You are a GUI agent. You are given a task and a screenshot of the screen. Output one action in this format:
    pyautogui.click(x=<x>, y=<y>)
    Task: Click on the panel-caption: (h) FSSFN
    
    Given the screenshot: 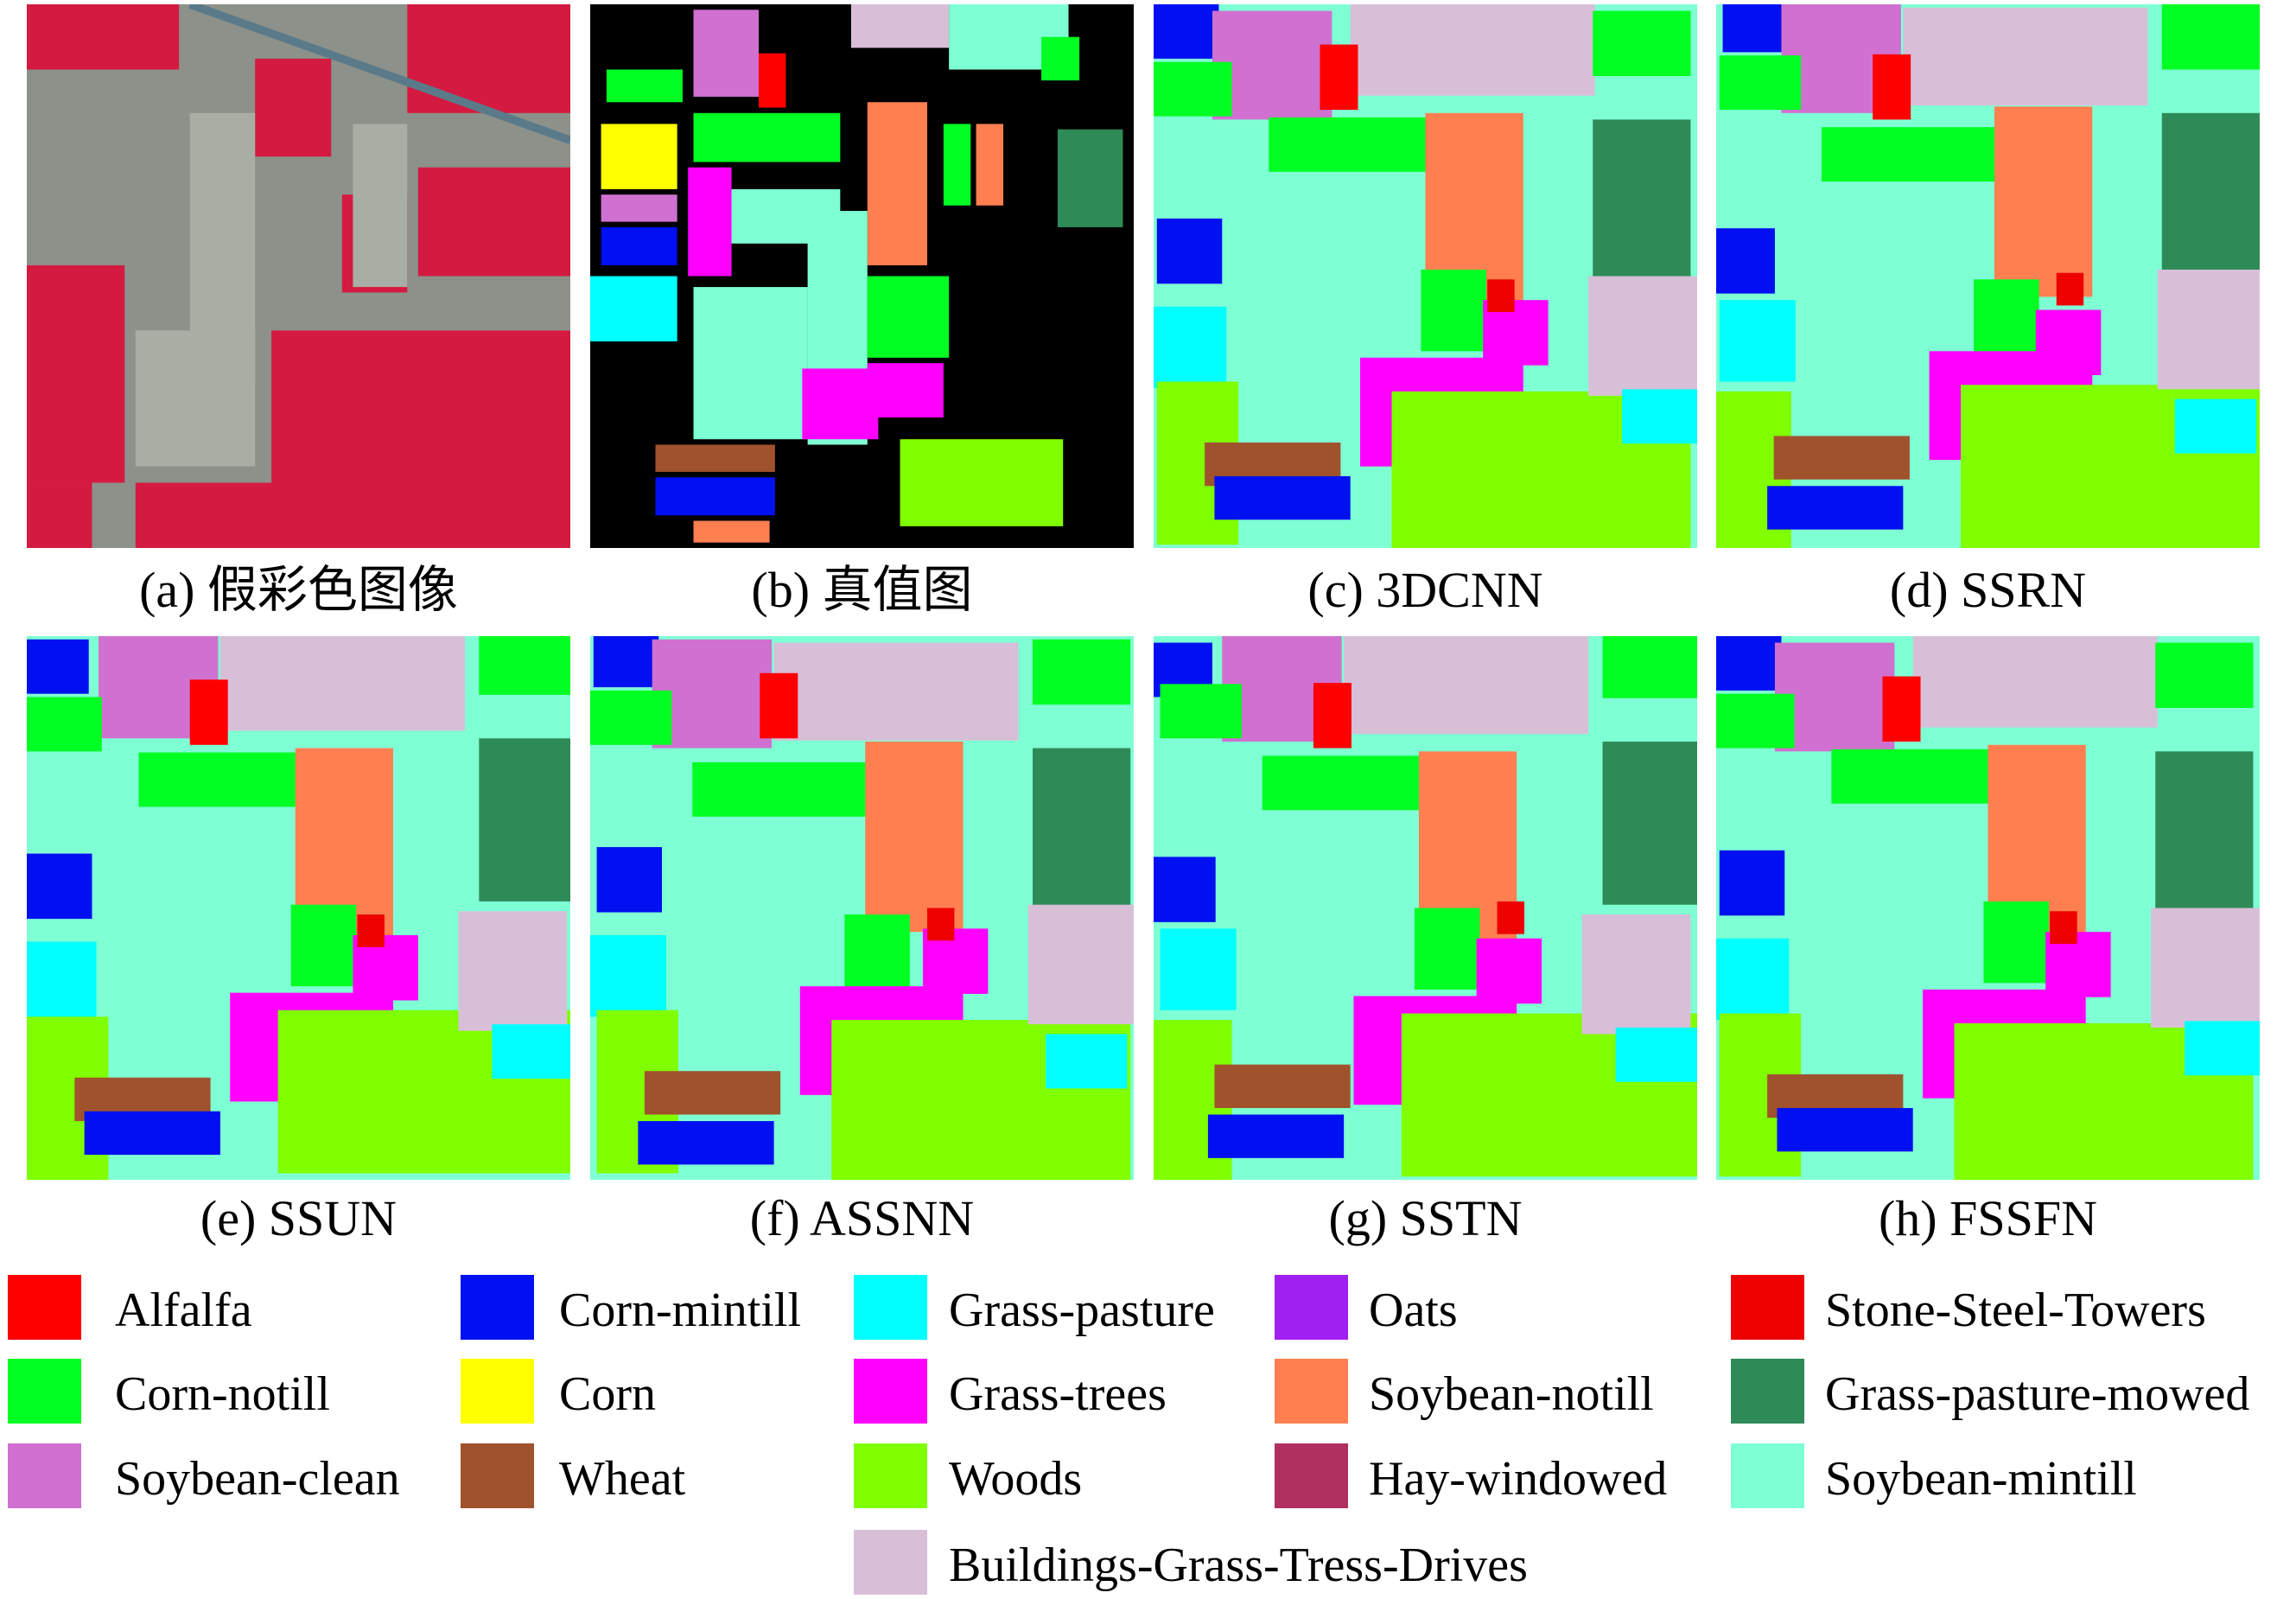 What is the action you would take?
    pyautogui.click(x=1988, y=1218)
    